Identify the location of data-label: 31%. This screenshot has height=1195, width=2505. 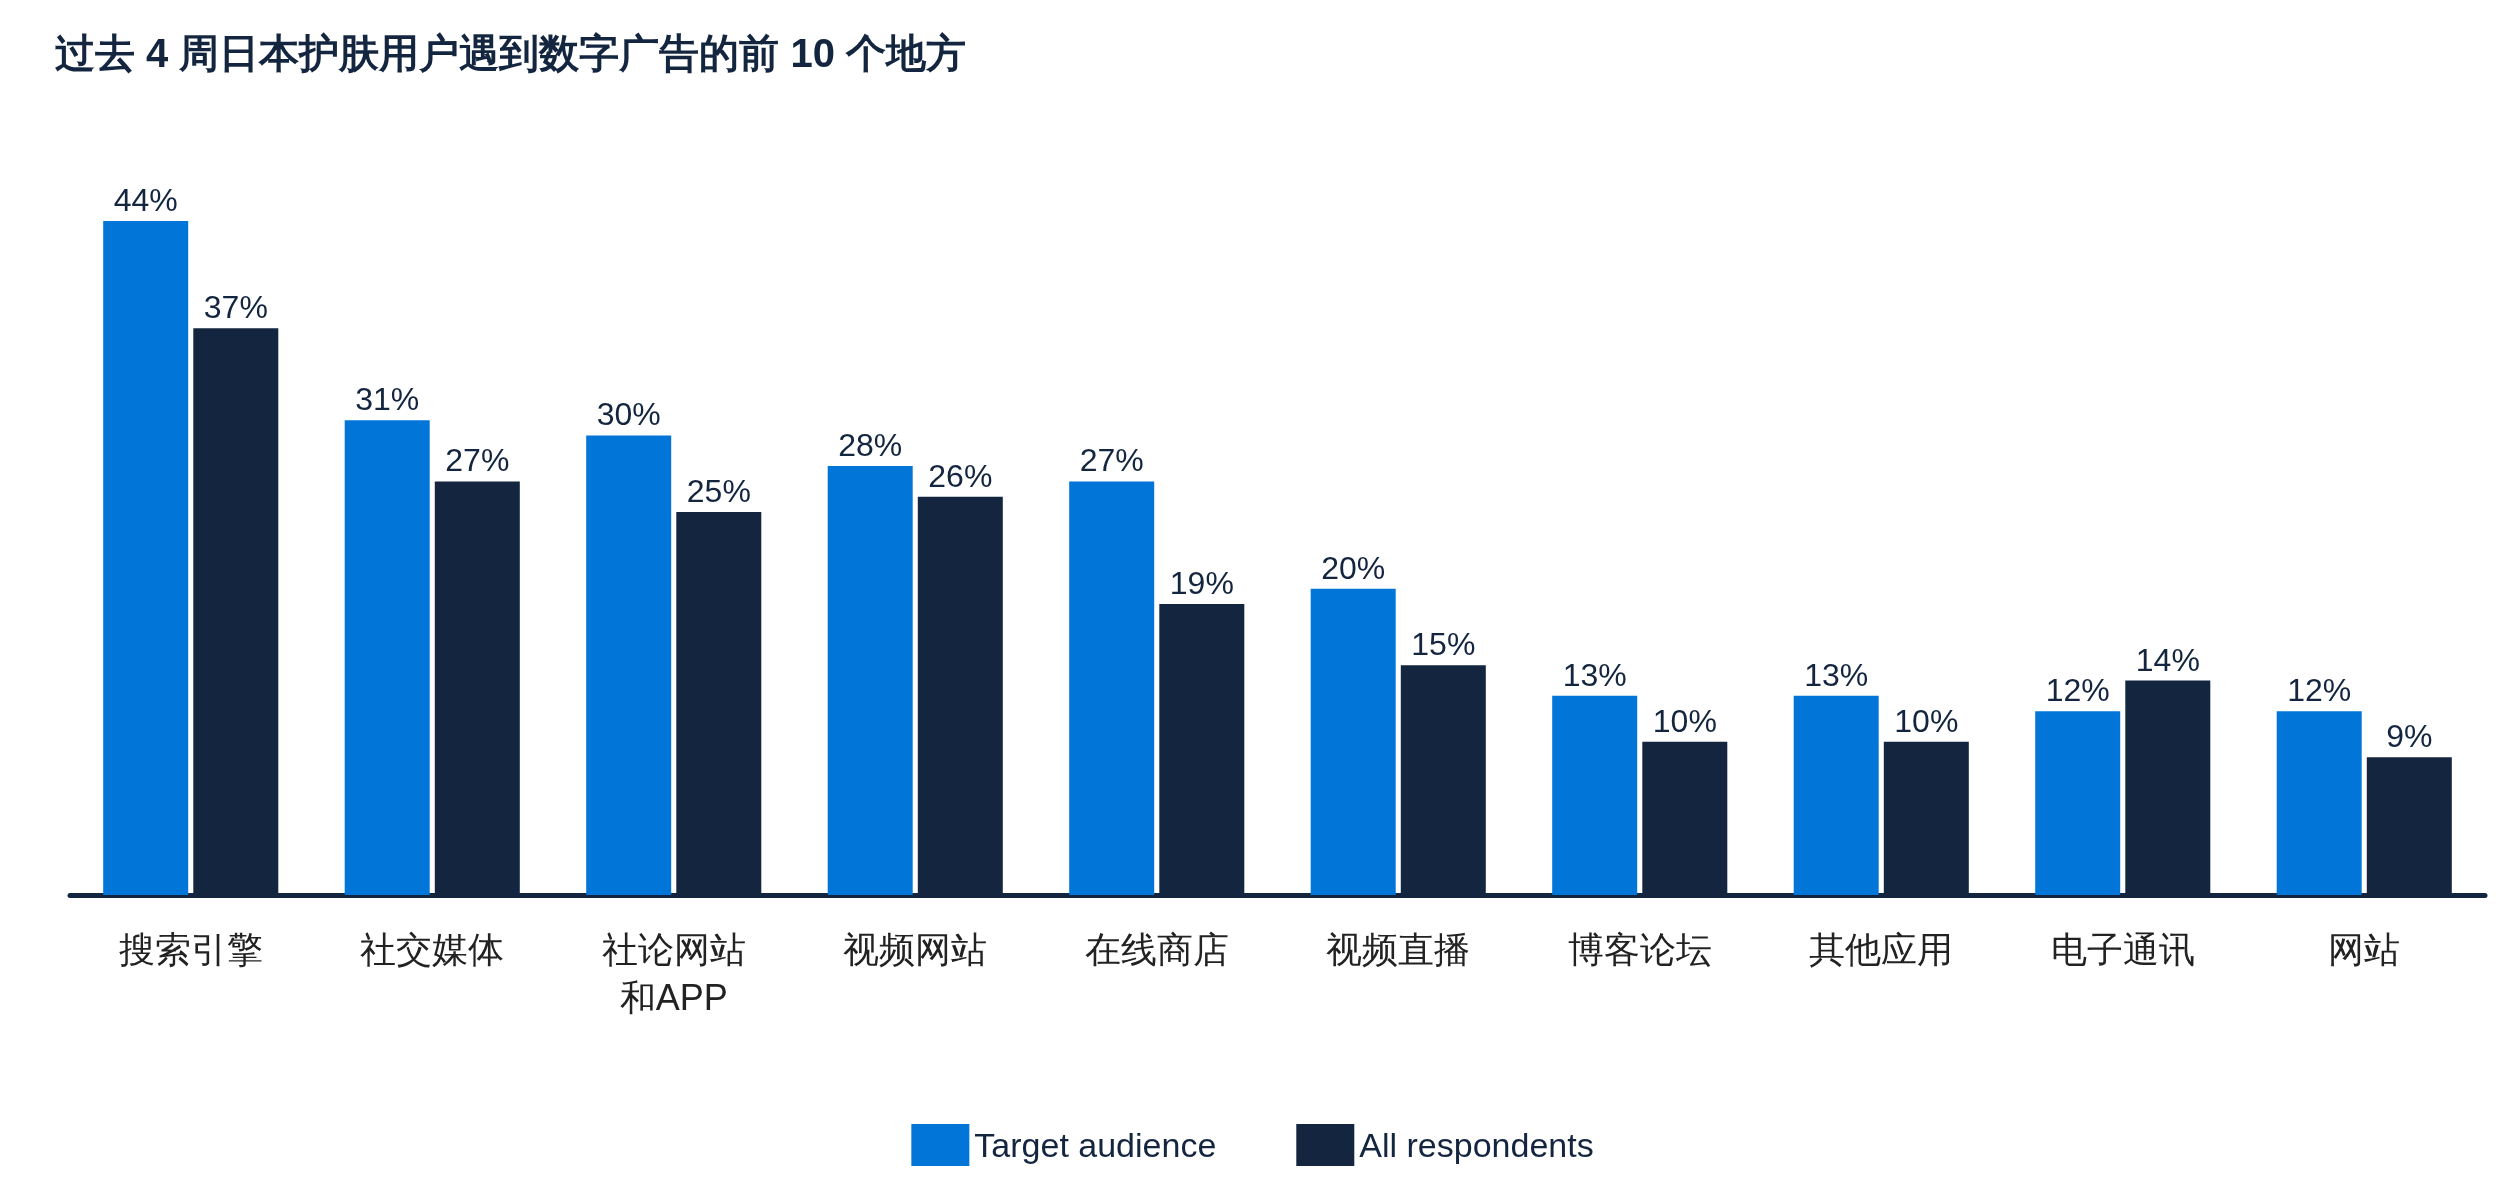
(387, 399).